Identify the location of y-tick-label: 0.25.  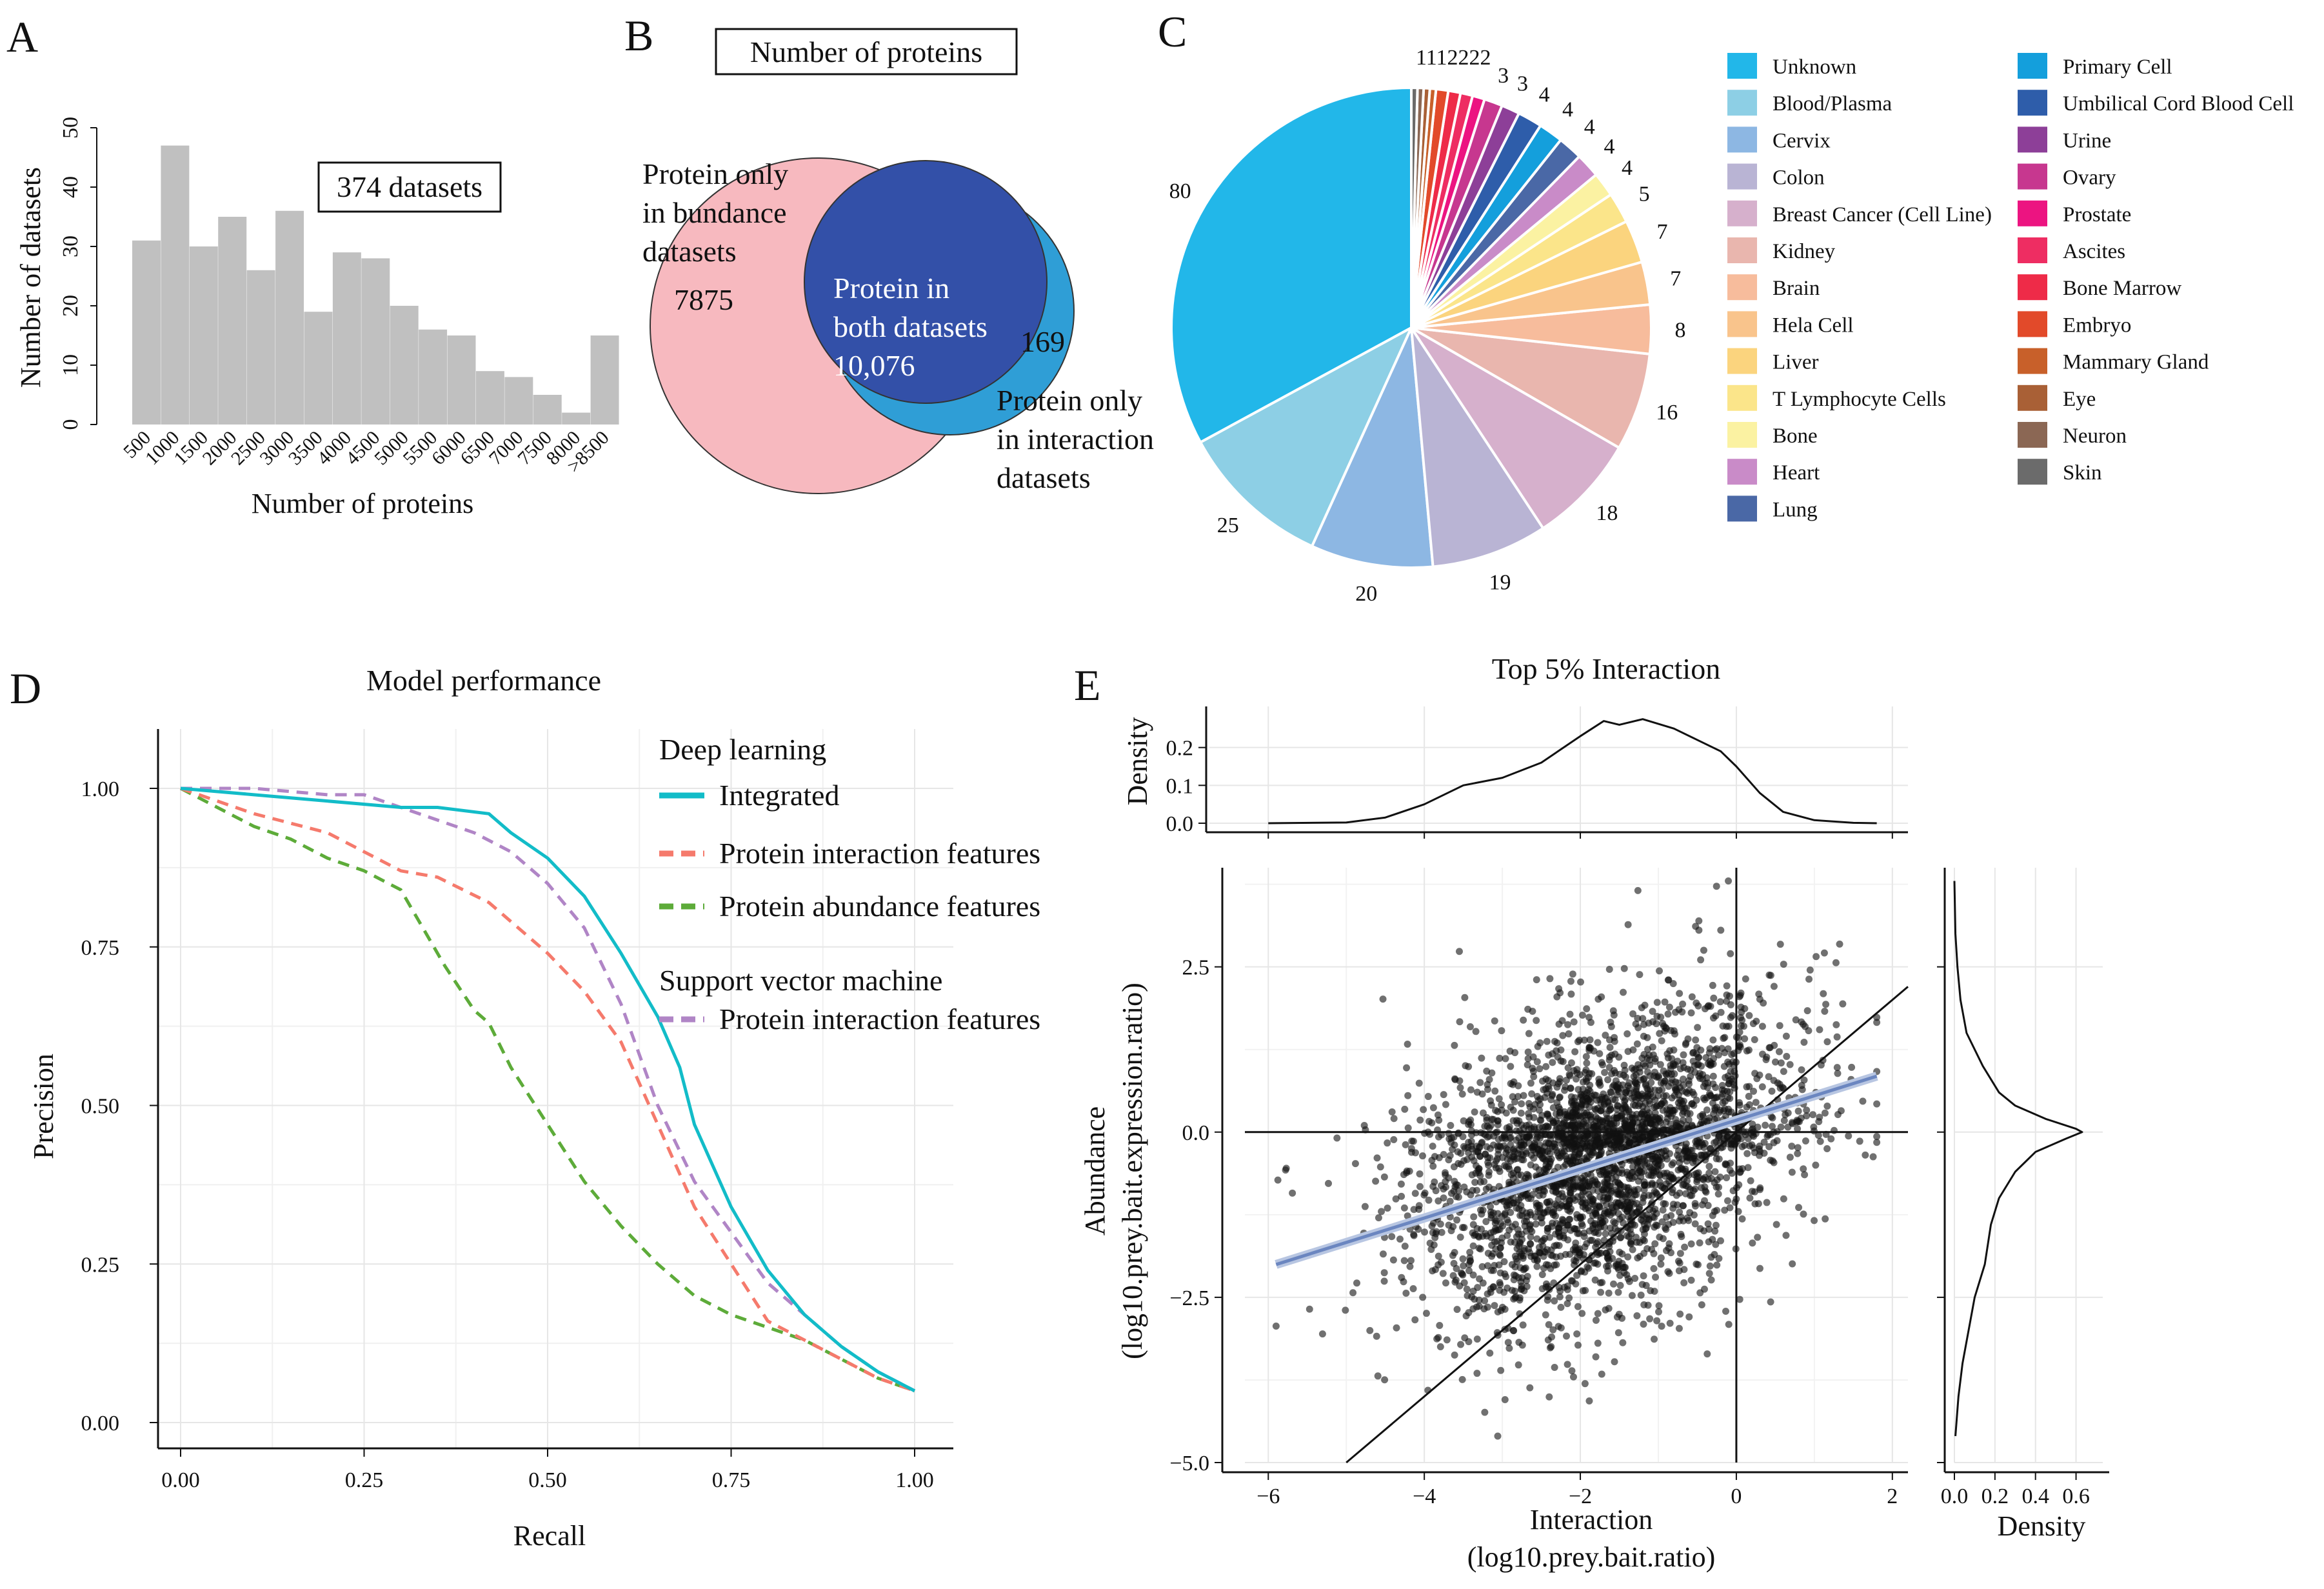
(100, 1265).